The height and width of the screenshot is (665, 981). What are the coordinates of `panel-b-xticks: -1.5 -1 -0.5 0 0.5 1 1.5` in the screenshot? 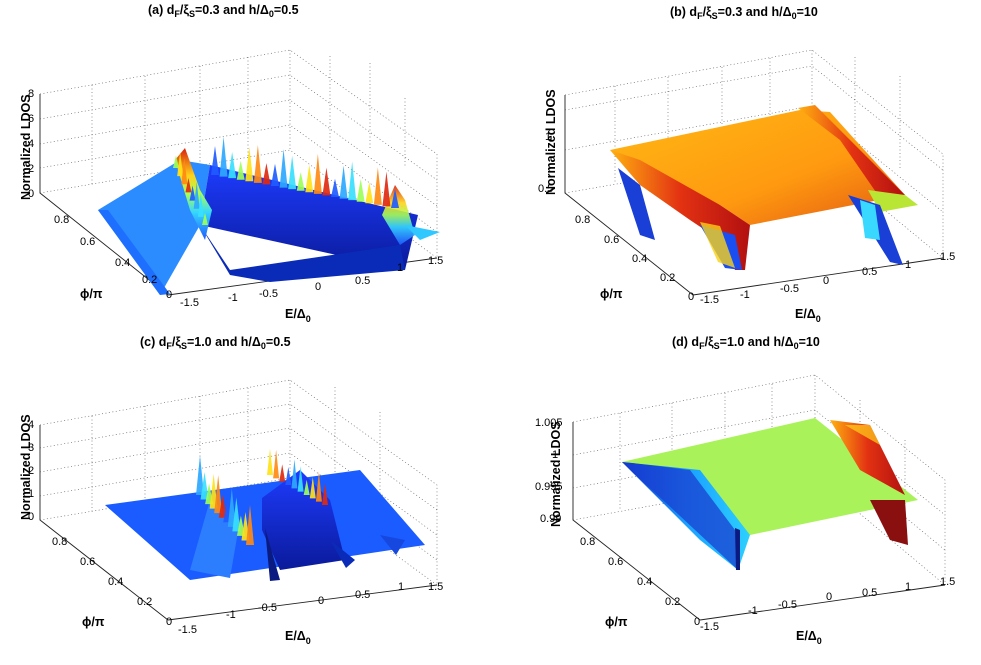 It's located at (827, 278).